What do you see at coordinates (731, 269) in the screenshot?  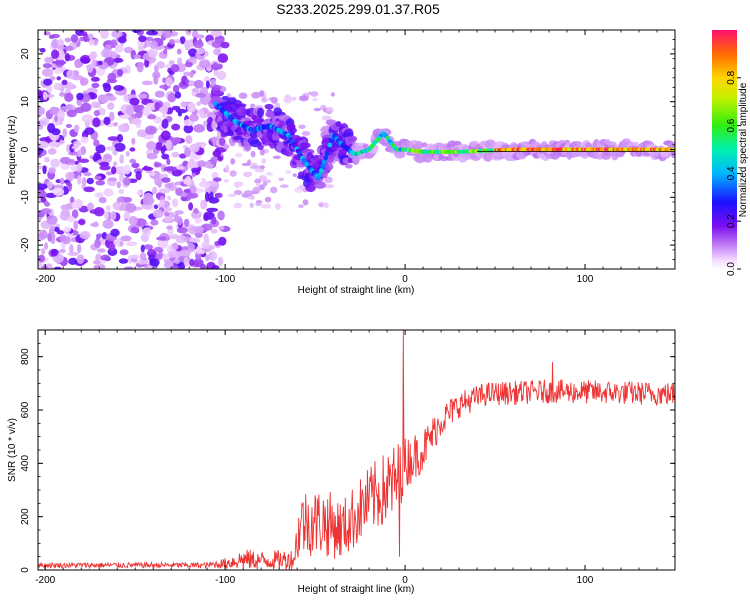 I see `colorbar-tick-label: 0.0` at bounding box center [731, 269].